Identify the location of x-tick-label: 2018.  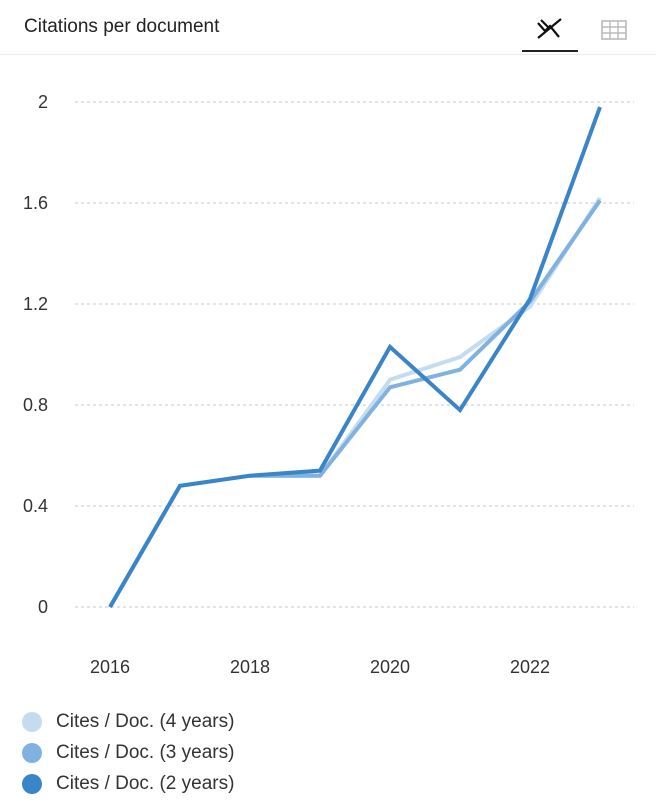
(250, 667).